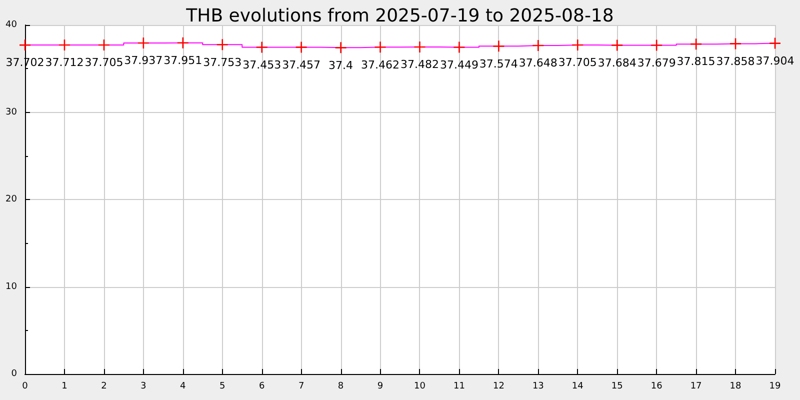  Describe the element at coordinates (656, 63) in the screenshot. I see `data-label: 37.679` at that location.